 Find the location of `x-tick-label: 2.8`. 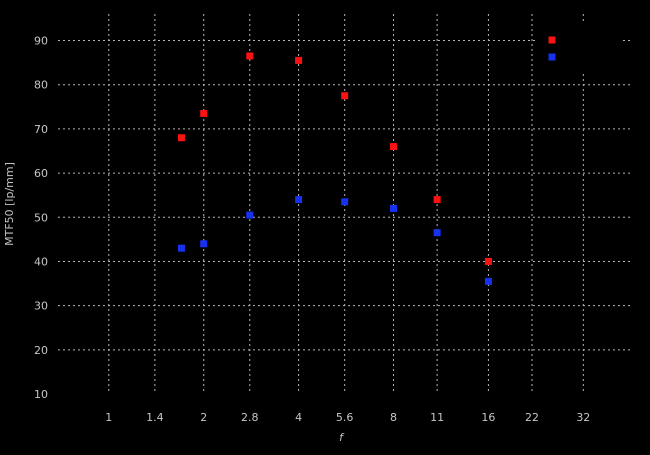

x-tick-label: 2.8 is located at coordinates (250, 417).